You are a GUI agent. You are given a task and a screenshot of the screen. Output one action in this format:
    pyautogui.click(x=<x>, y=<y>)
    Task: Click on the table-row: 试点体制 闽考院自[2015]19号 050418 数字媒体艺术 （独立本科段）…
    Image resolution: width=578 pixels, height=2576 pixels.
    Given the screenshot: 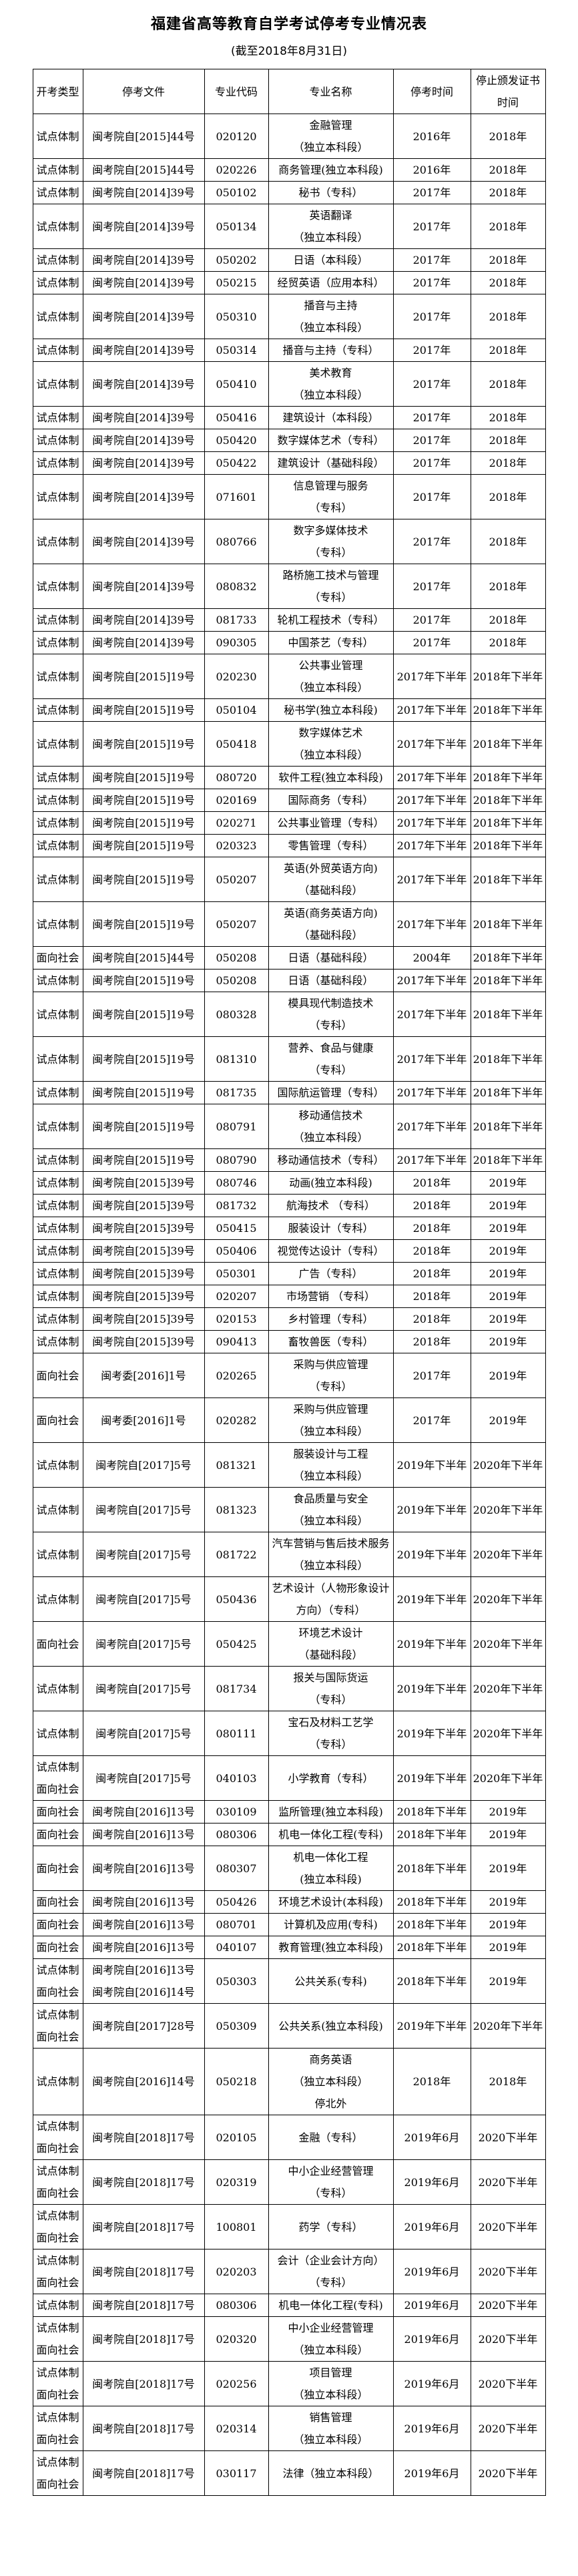 What is the action you would take?
    pyautogui.click(x=289, y=744)
    